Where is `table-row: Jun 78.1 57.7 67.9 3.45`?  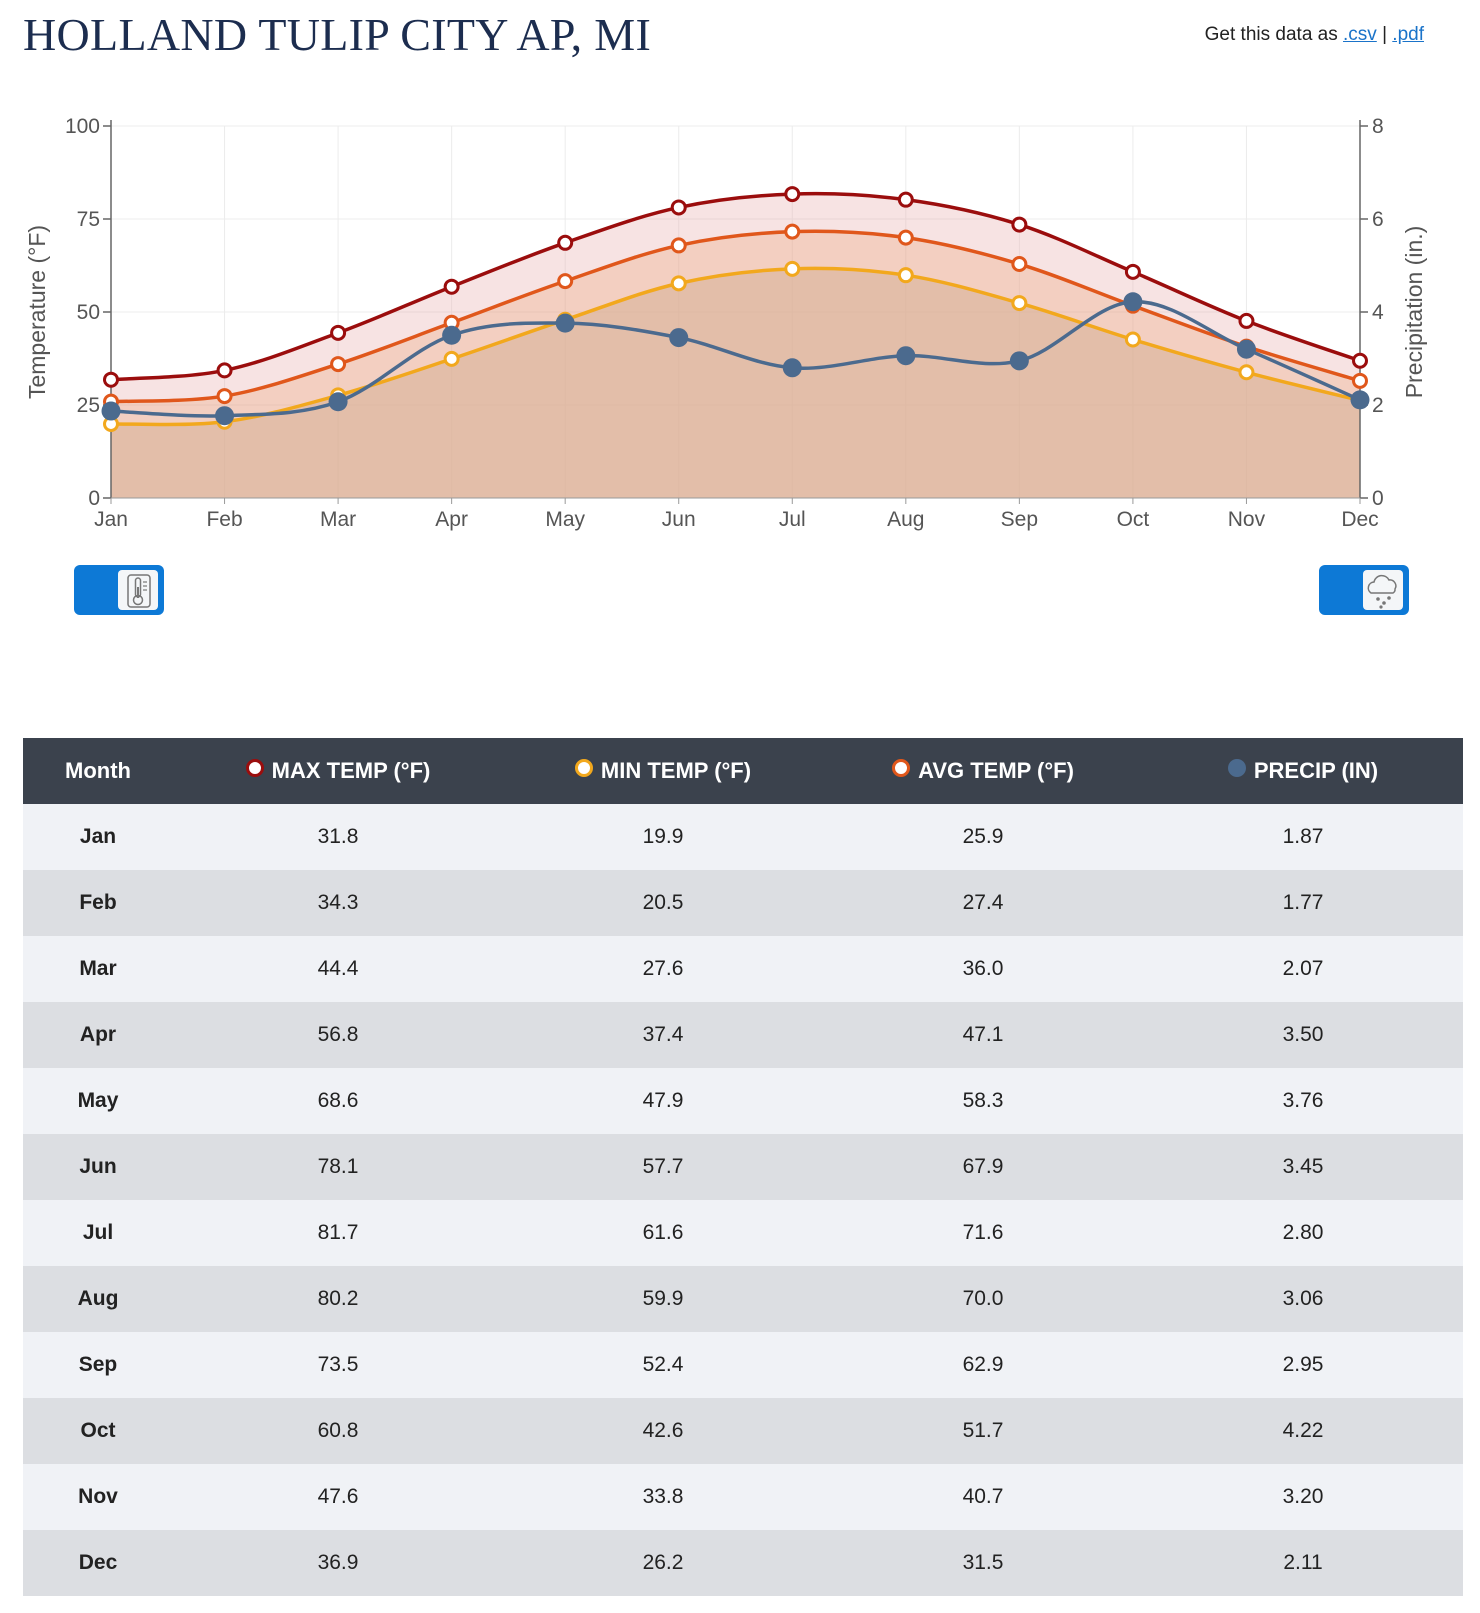 table-row: Jun 78.1 57.7 67.9 3.45 is located at coordinates (743, 1167).